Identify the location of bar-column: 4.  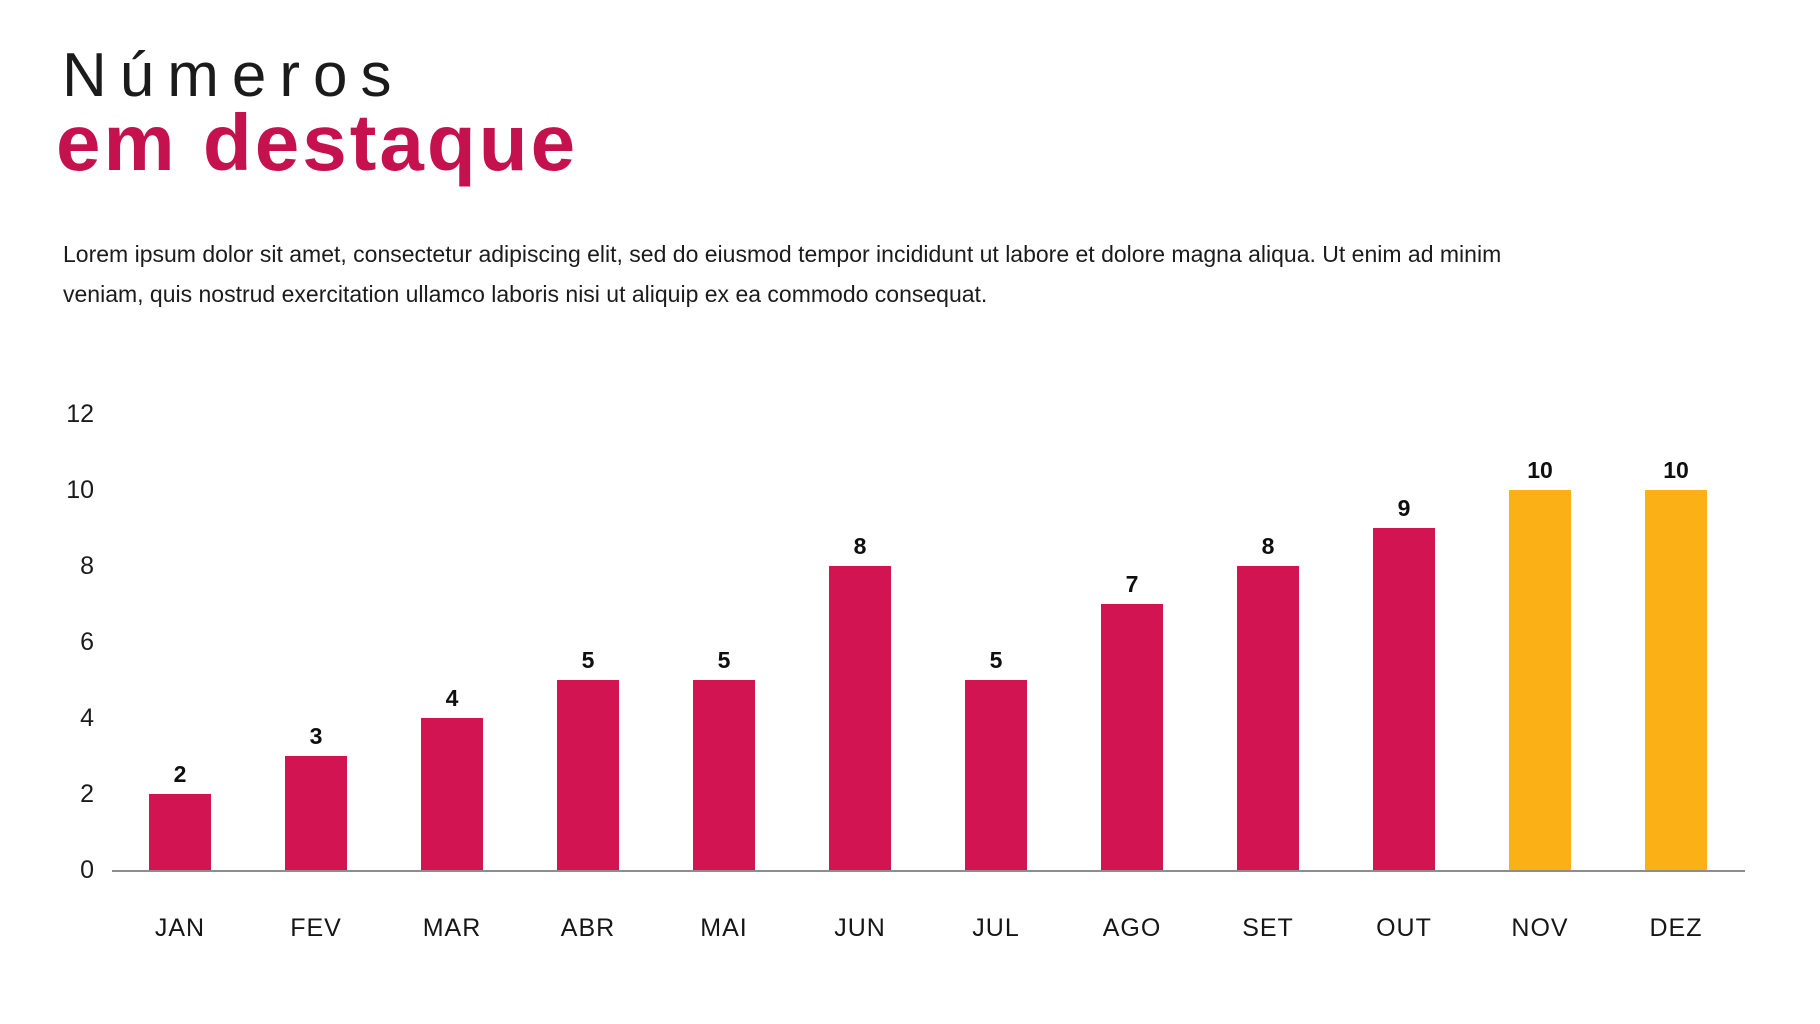
(452, 777).